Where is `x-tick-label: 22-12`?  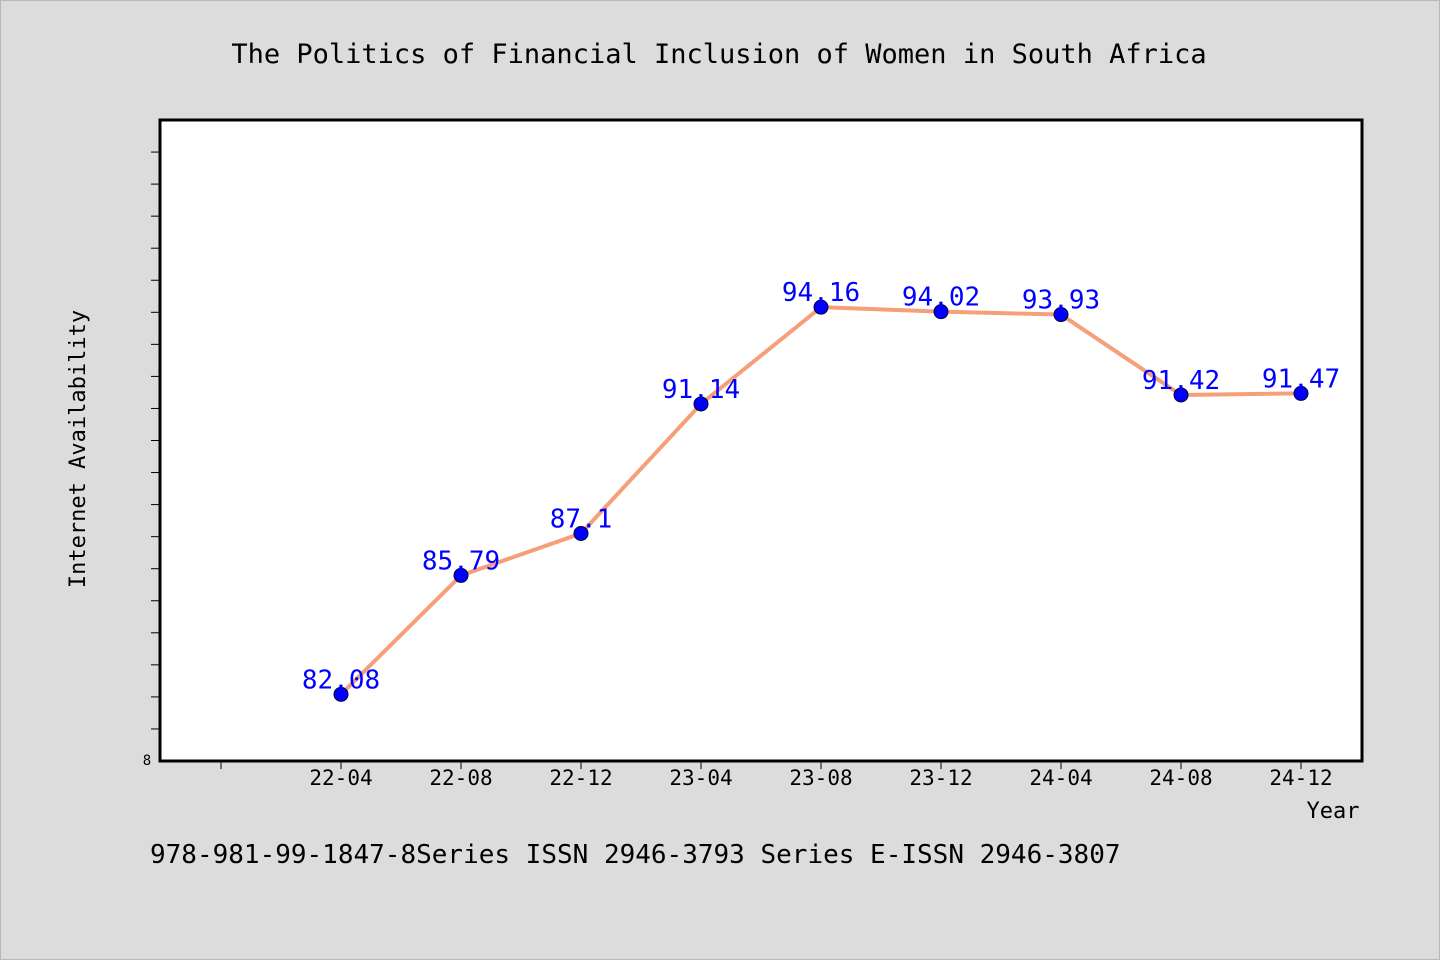 x-tick-label: 22-12 is located at coordinates (580, 778).